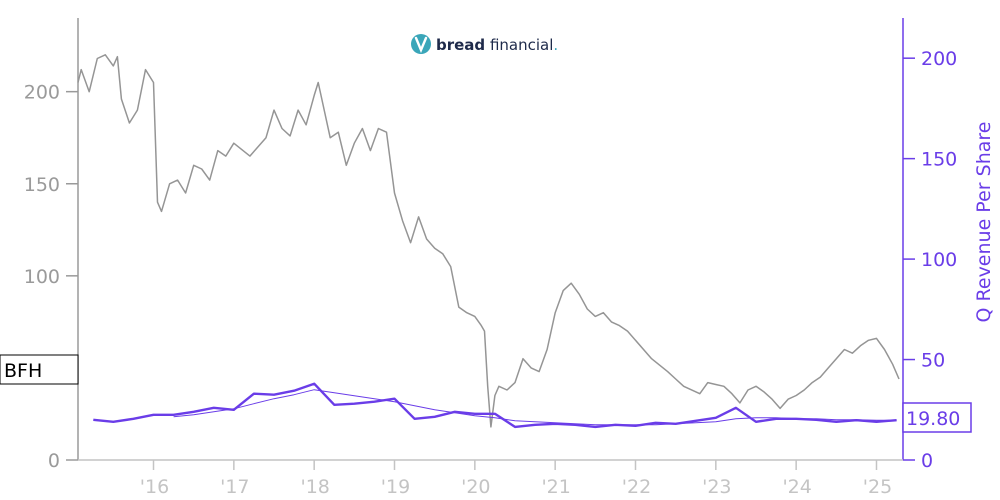 This screenshot has width=1000, height=500. What do you see at coordinates (42, 93) in the screenshot?
I see `left-tick-label: 200` at bounding box center [42, 93].